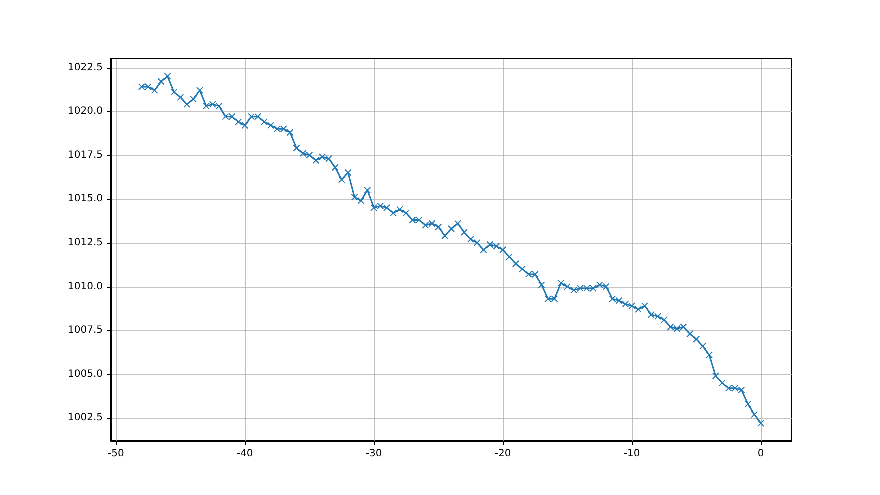 This screenshot has width=880, height=495. What do you see at coordinates (85, 374) in the screenshot?
I see `y-tick-label: 1005.0` at bounding box center [85, 374].